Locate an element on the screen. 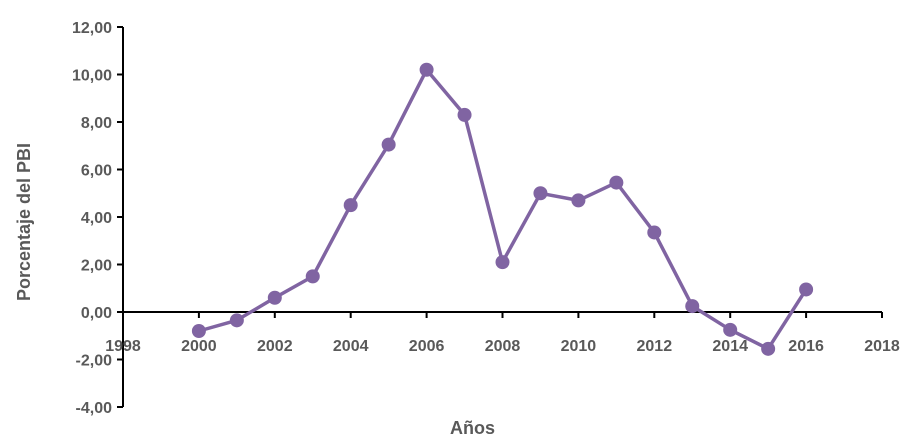 This screenshot has height=442, width=907. x-tick-label: 2004 is located at coordinates (351, 346).